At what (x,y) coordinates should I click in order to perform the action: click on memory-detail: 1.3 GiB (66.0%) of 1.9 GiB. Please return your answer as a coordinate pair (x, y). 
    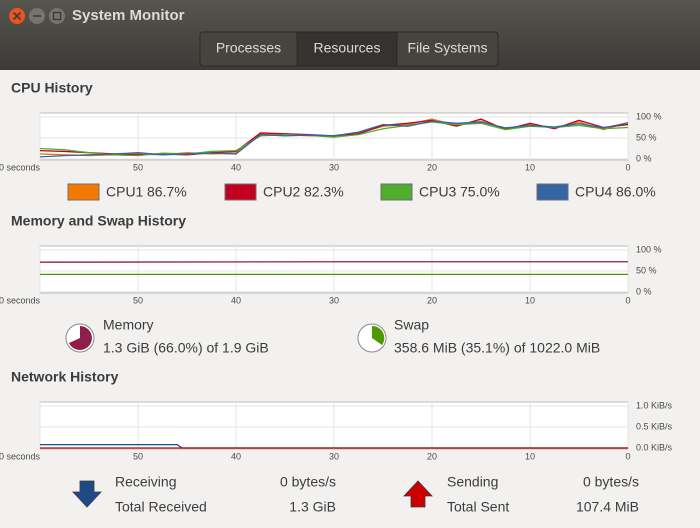
    Looking at the image, I should click on (186, 348).